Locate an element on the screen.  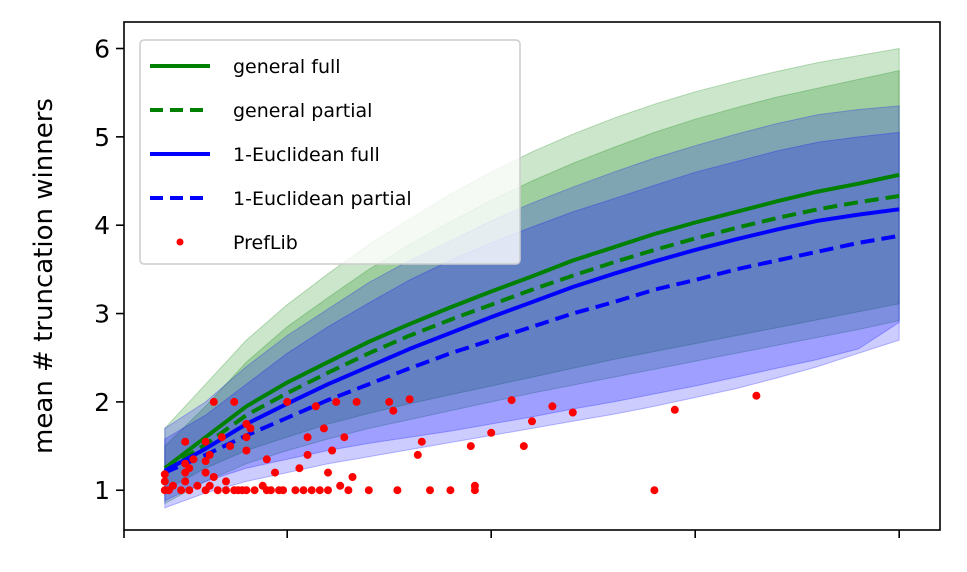
preflib-points is located at coordinates (460, 443).